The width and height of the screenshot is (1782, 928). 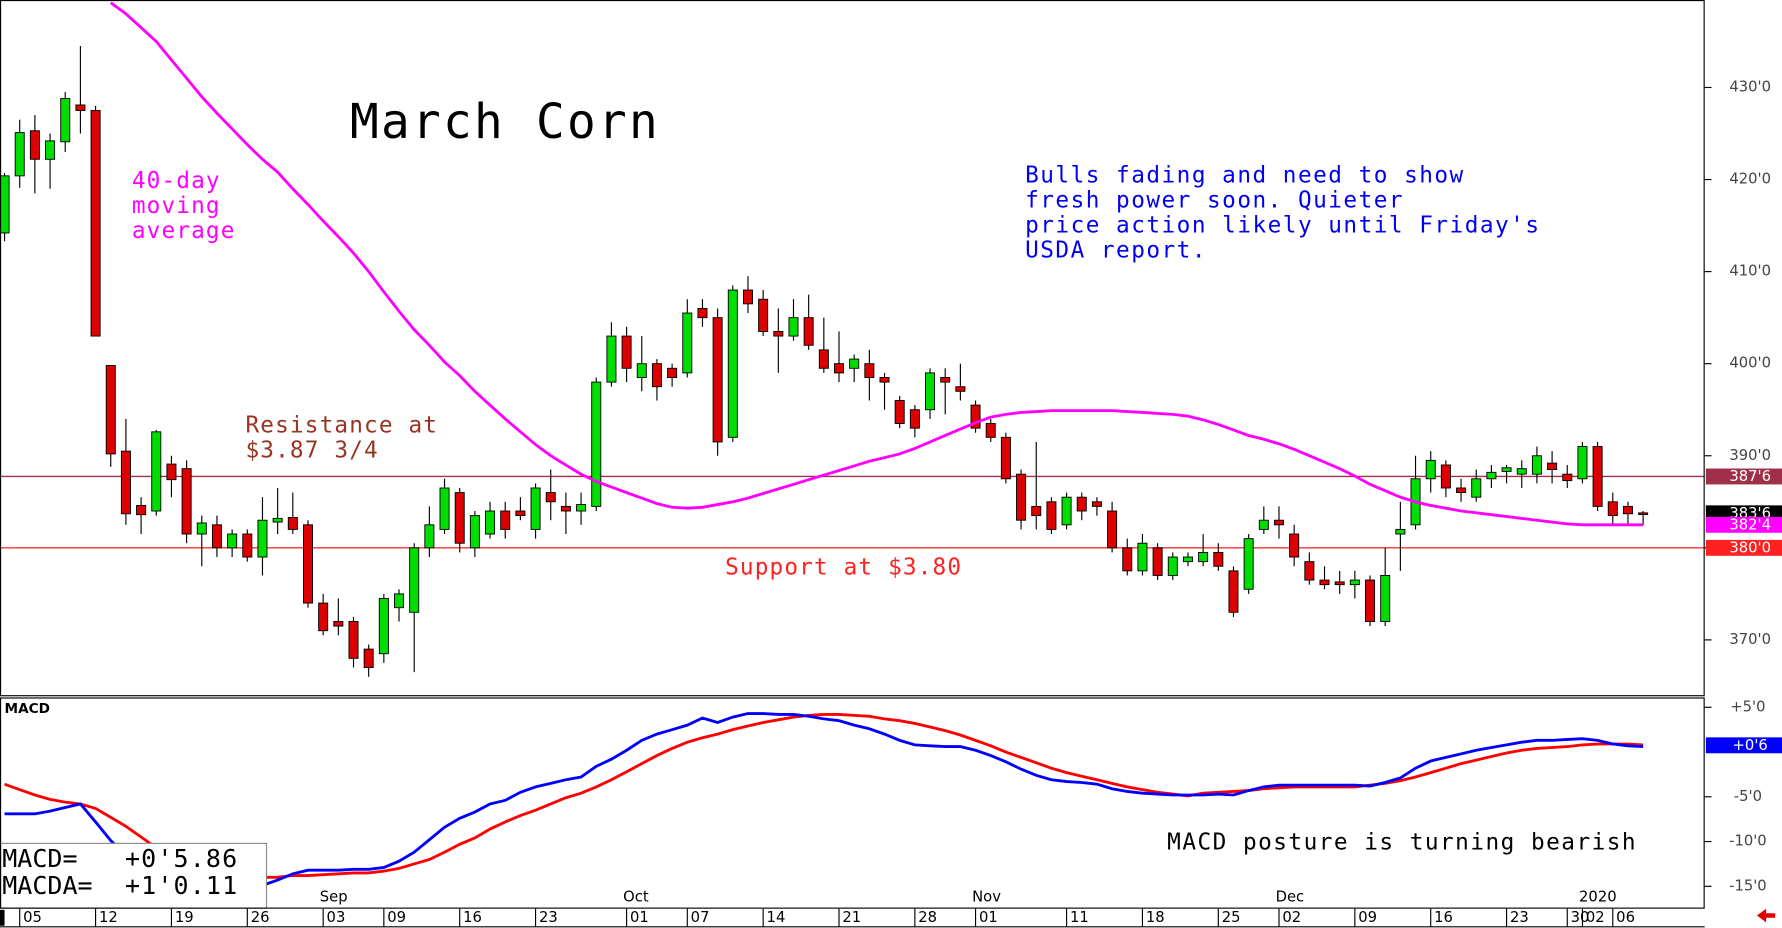 I want to click on scroll-arrow, so click(x=1766, y=915).